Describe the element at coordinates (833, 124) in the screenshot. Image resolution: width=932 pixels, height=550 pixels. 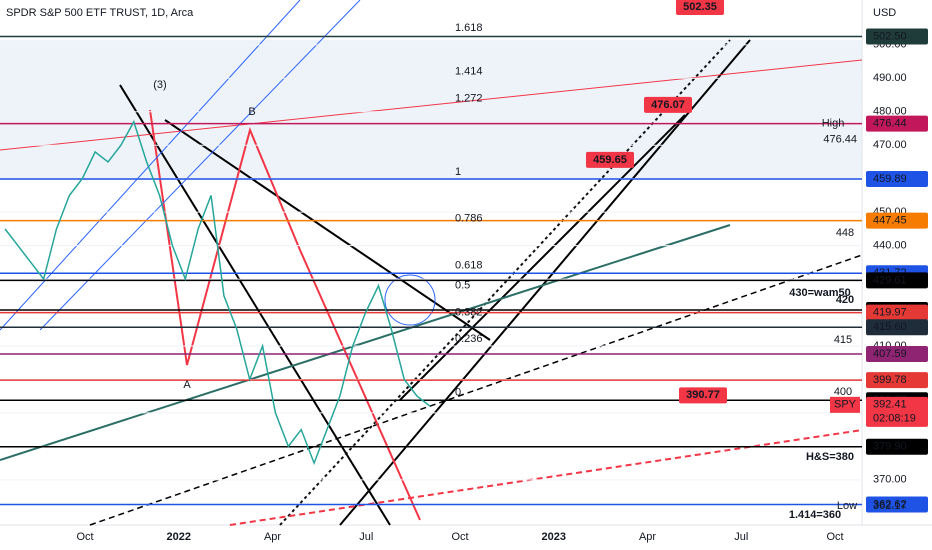
I see `high-label: High` at that location.